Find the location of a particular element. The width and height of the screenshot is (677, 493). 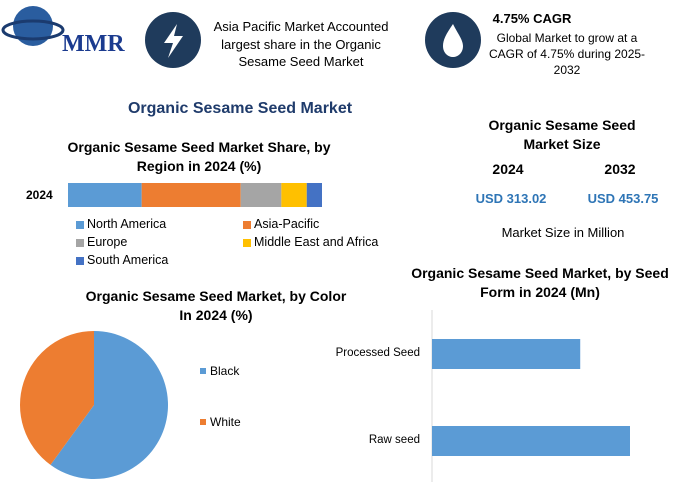

market-value: USD 313.02 is located at coordinates (511, 198).